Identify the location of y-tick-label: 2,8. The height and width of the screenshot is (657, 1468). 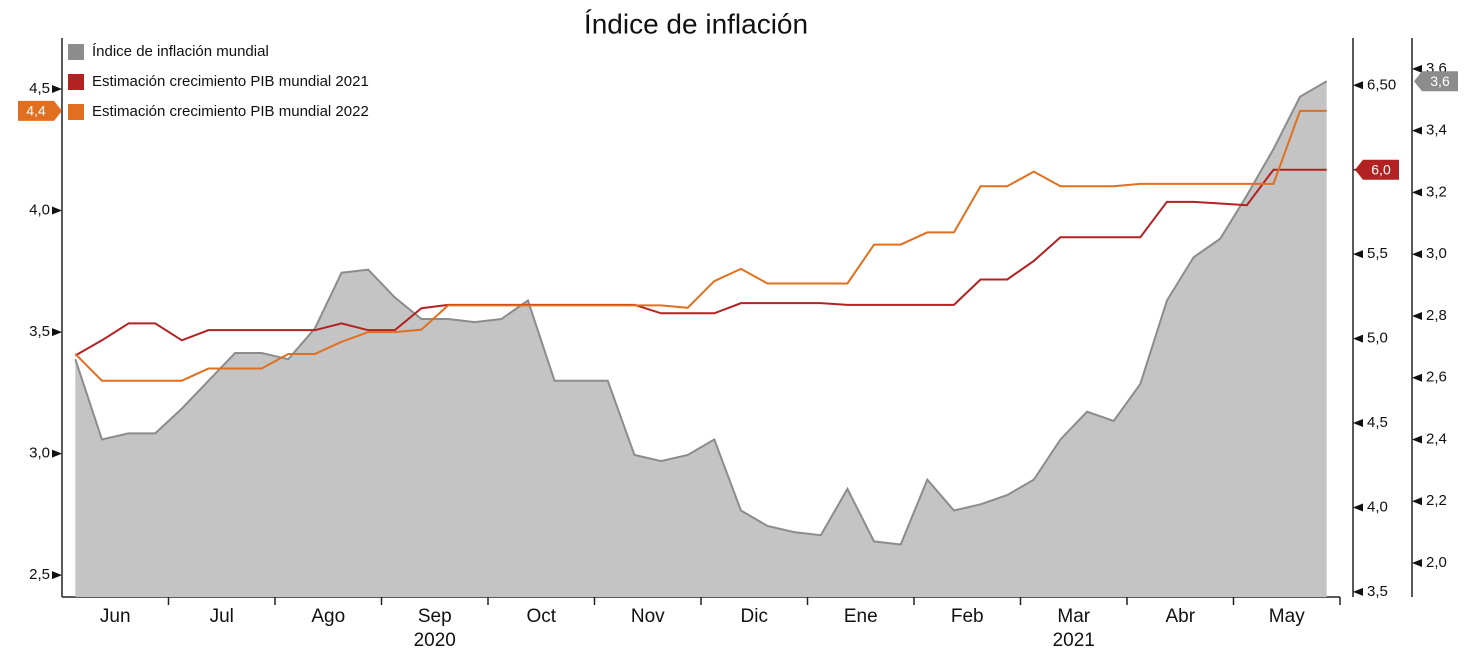
(1436, 315).